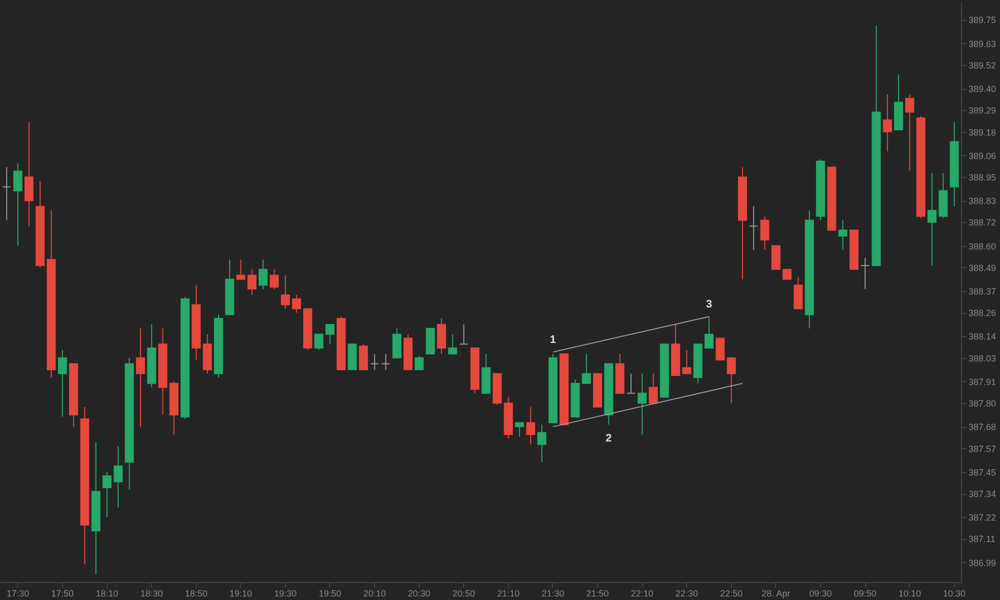 This screenshot has width=1000, height=600. What do you see at coordinates (553, 340) in the screenshot?
I see `annotation: 1` at bounding box center [553, 340].